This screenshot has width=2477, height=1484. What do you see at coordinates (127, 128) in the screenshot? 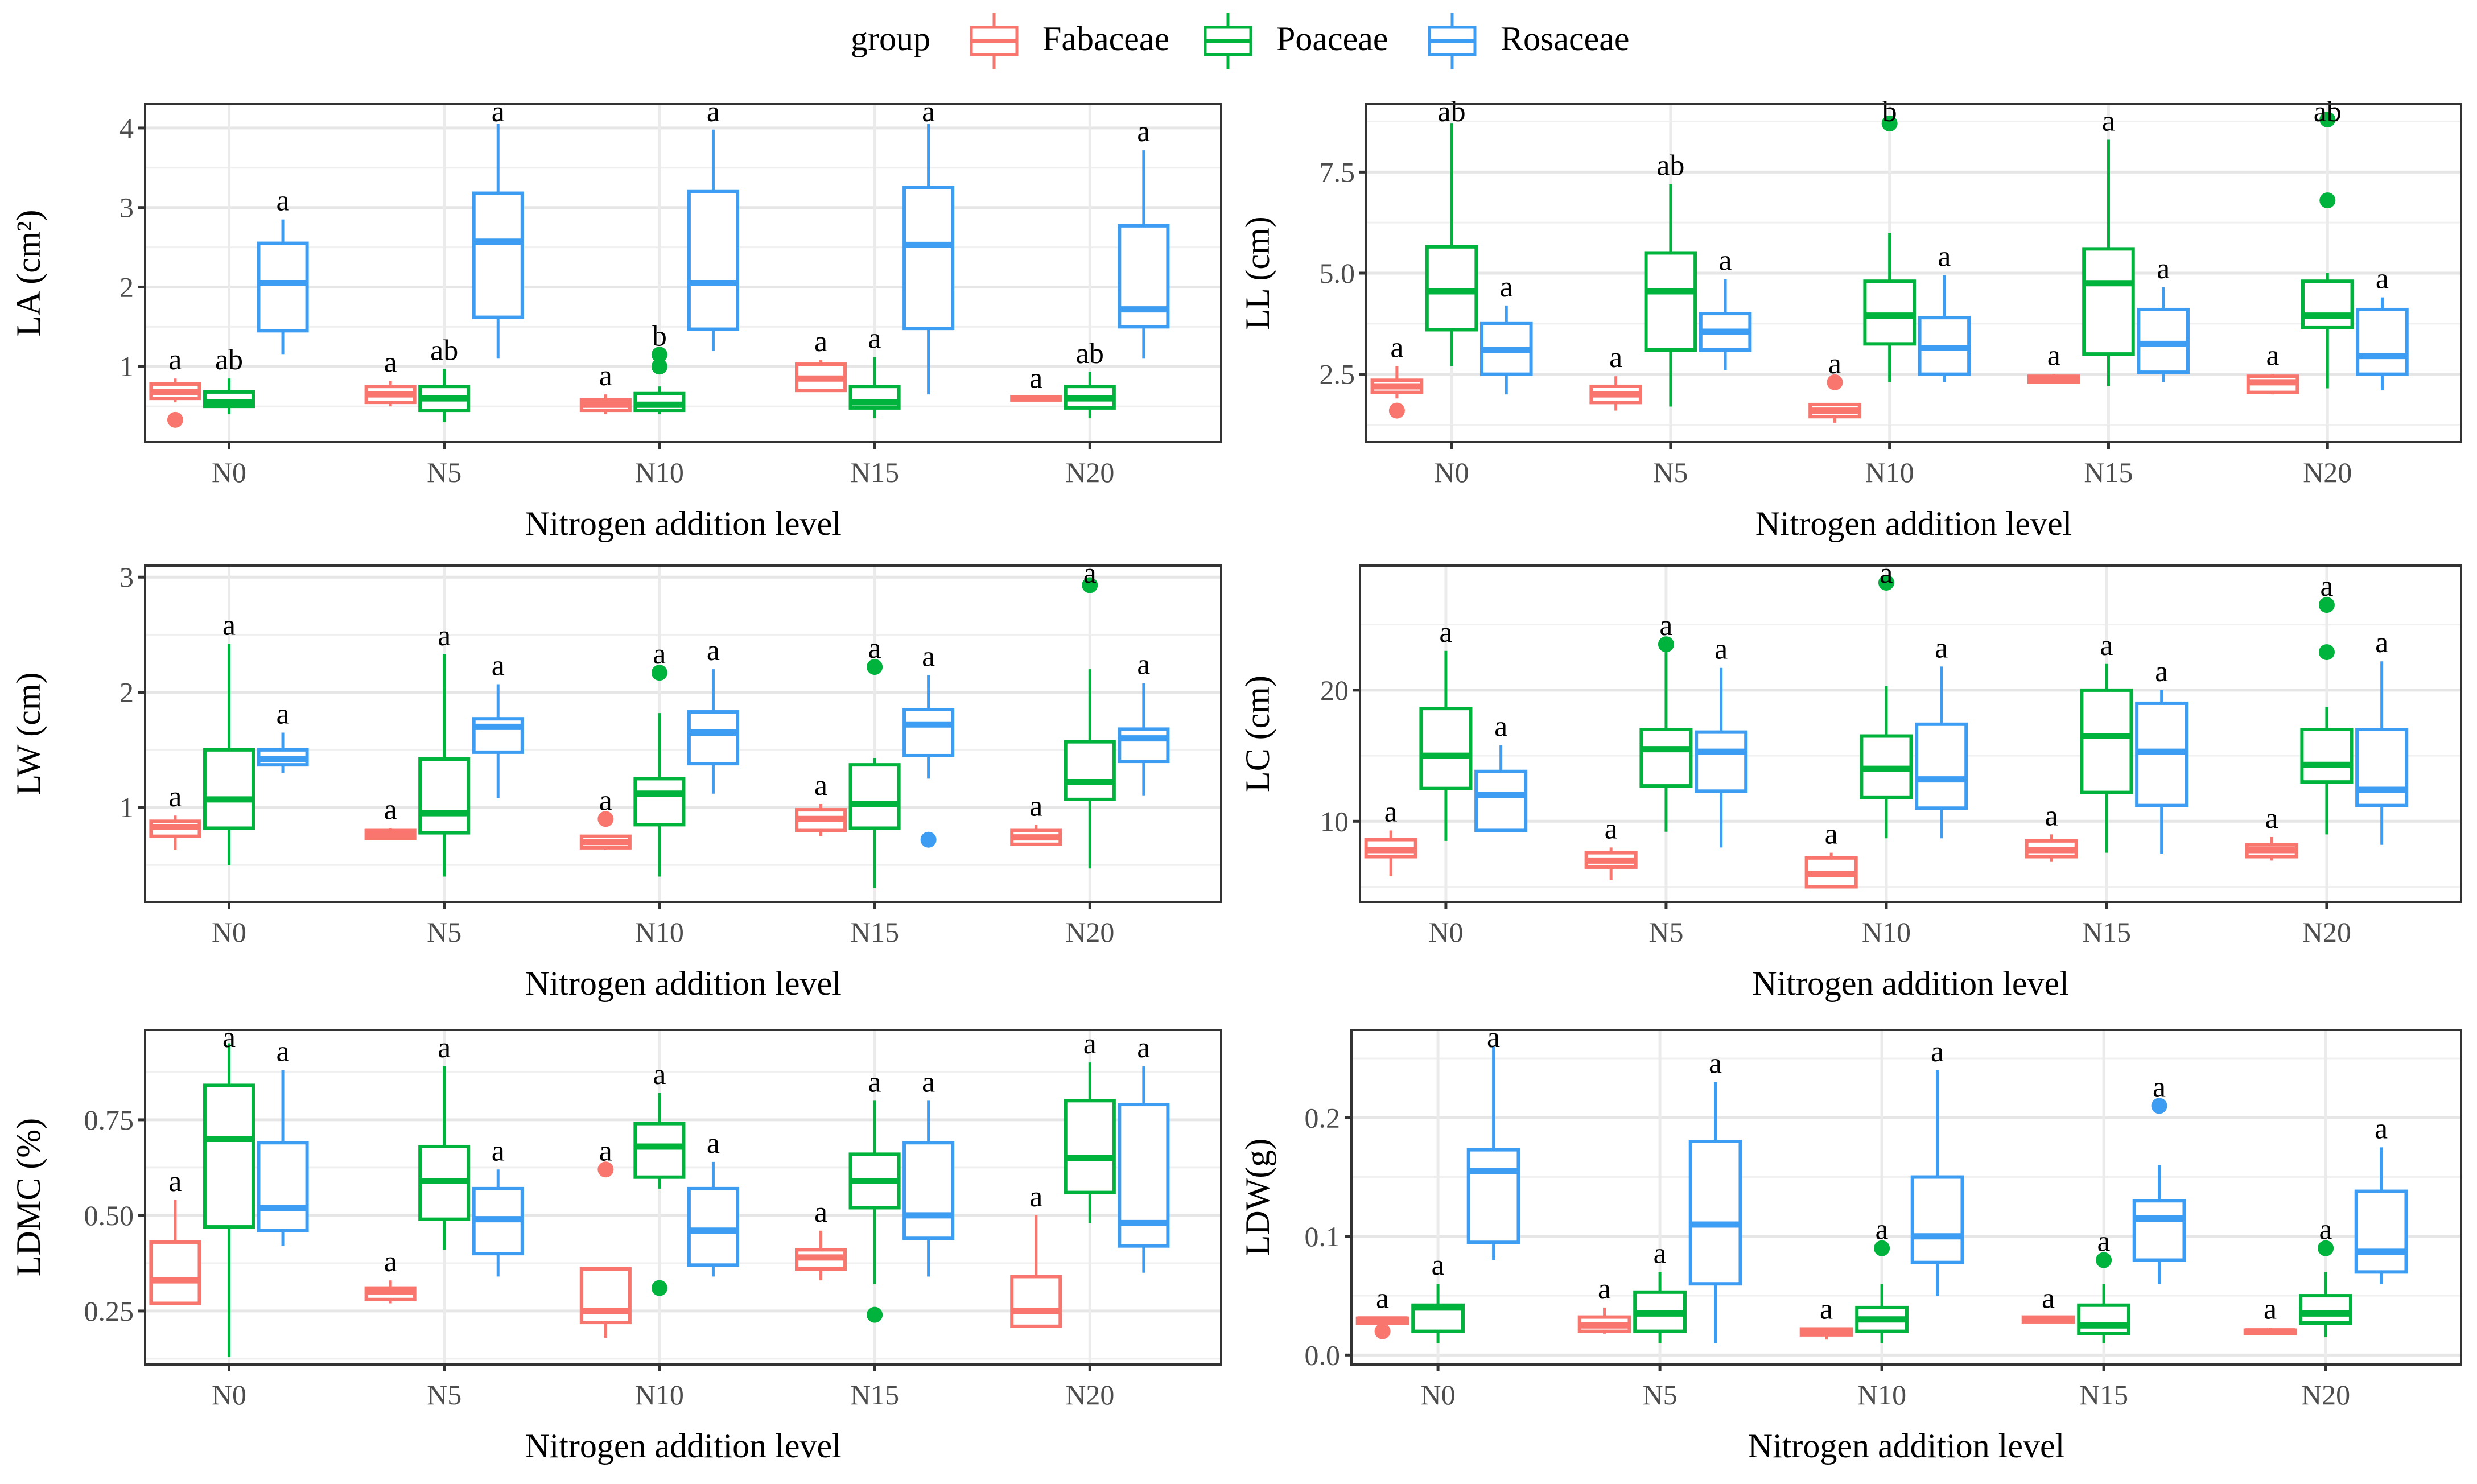
I see `y-tick-label: 4` at bounding box center [127, 128].